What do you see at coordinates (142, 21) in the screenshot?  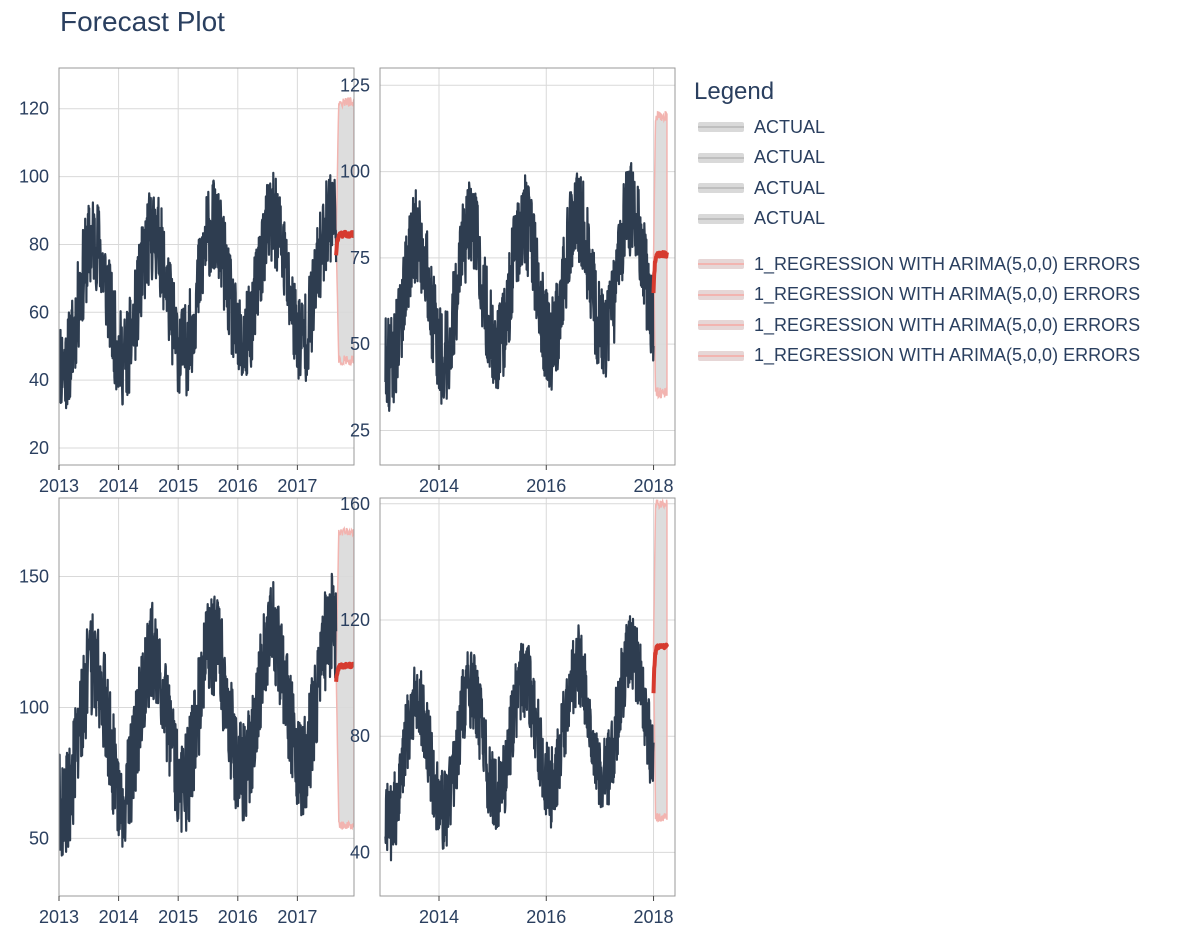 I see `page-title: Forecast Plot` at bounding box center [142, 21].